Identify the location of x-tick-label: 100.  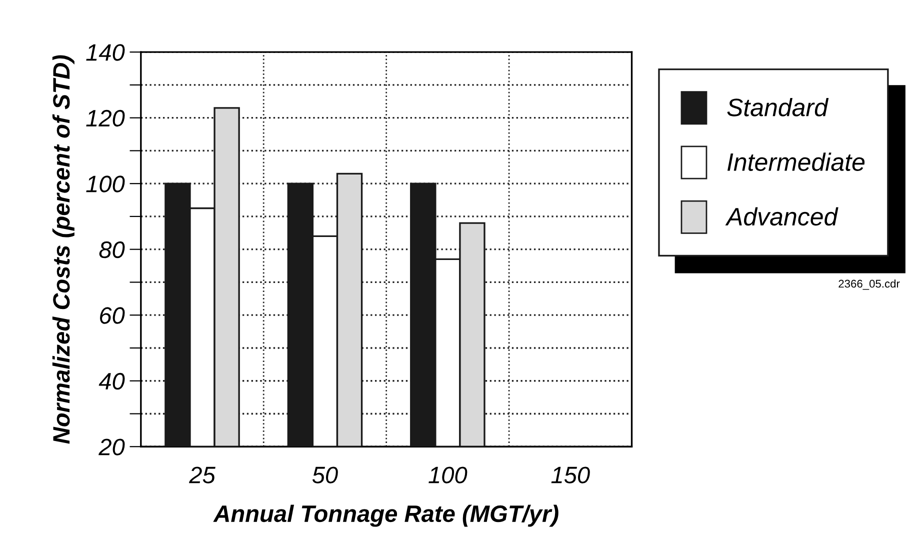
(448, 475).